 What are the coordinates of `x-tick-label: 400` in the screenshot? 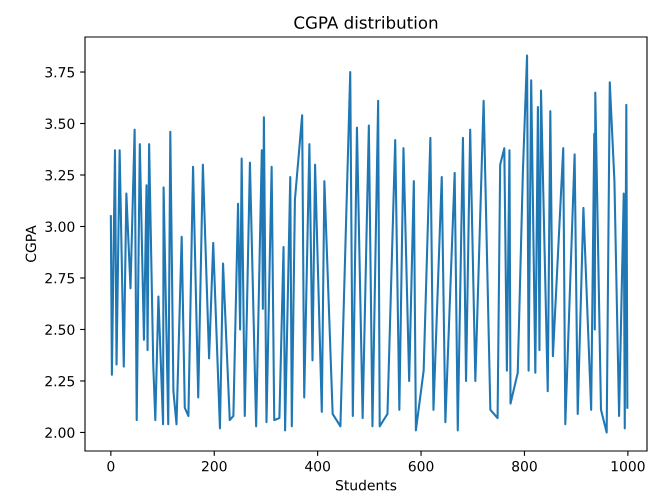 It's located at (317, 466).